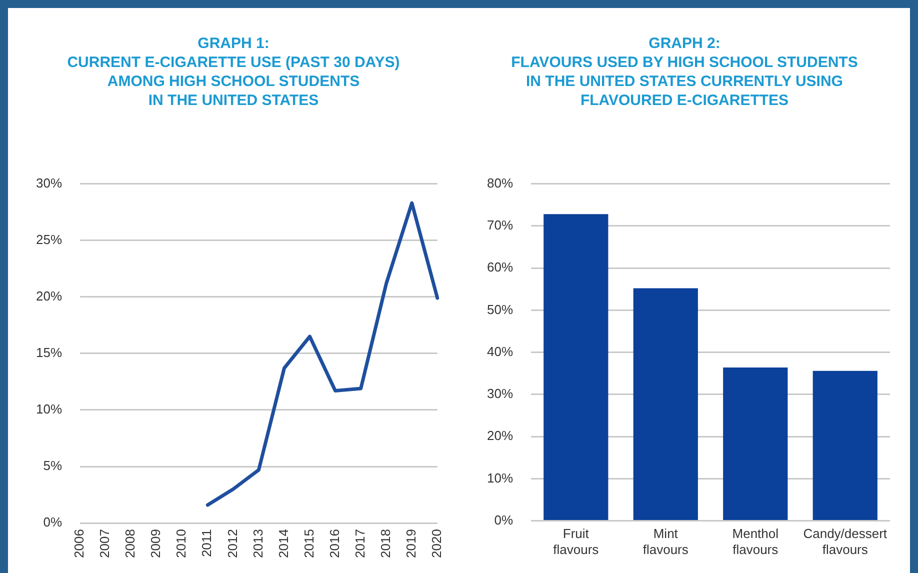 The height and width of the screenshot is (573, 918). What do you see at coordinates (755, 541) in the screenshot?
I see `x-tick-label: Menthol flavours` at bounding box center [755, 541].